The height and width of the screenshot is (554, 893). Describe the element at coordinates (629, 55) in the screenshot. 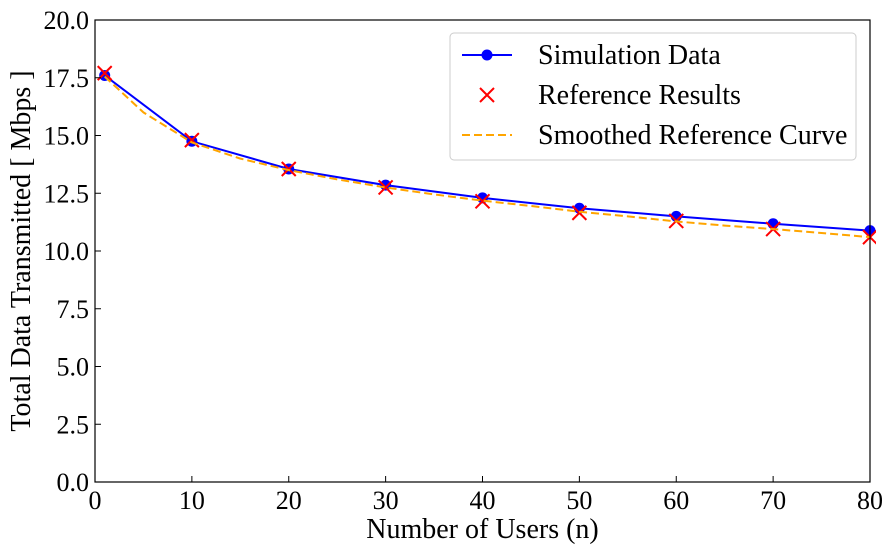

I see `legend-label: Simulation Data` at that location.